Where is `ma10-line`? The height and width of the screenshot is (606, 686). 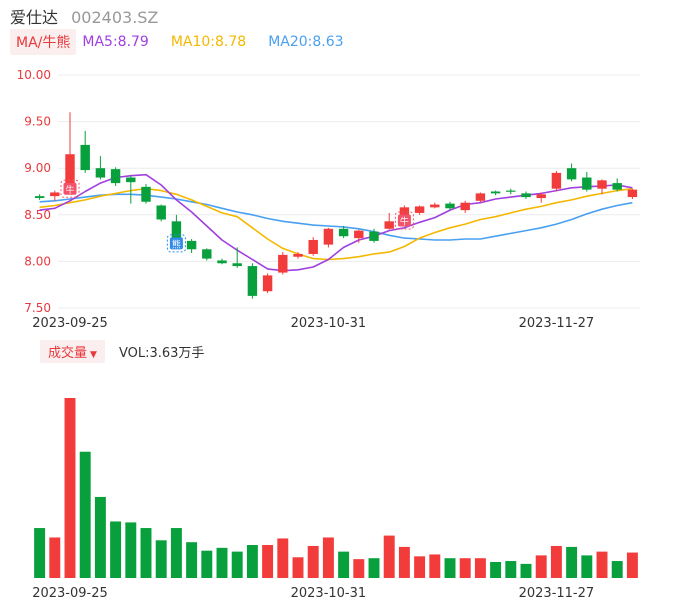
ma10-line is located at coordinates (336, 224).